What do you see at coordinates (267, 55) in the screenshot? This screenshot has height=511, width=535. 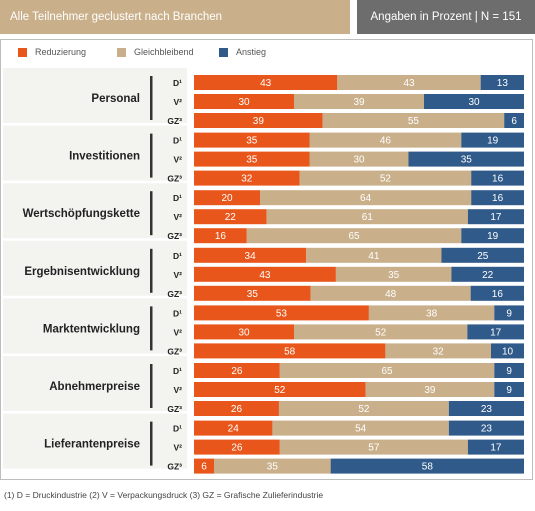 I see `chart-legend: Reduzierung Gleichbleibend Anstieg` at bounding box center [267, 55].